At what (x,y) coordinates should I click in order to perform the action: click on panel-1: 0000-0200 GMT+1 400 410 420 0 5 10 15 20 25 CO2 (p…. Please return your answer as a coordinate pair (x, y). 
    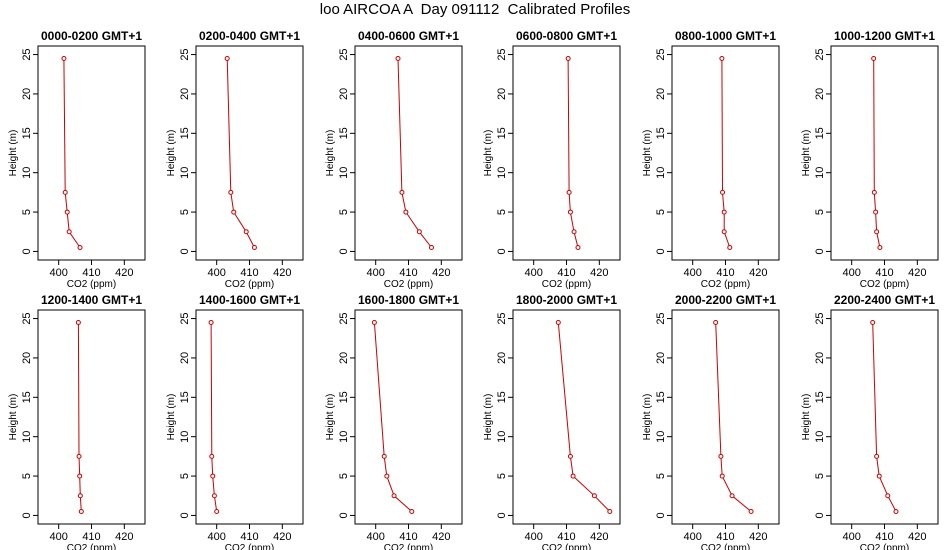
    Looking at the image, I should click on (77, 159).